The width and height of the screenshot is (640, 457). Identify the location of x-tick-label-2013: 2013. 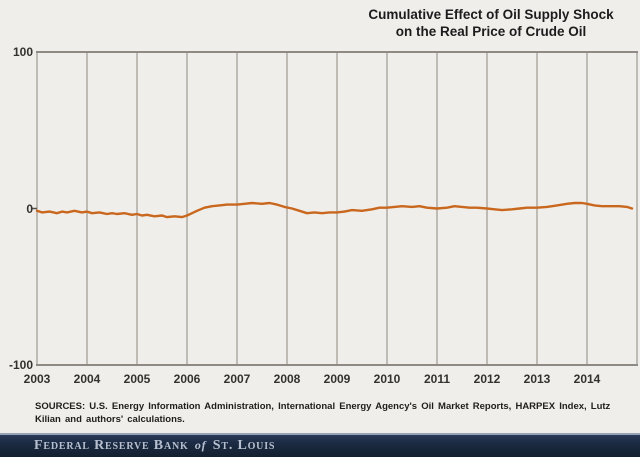
(537, 379).